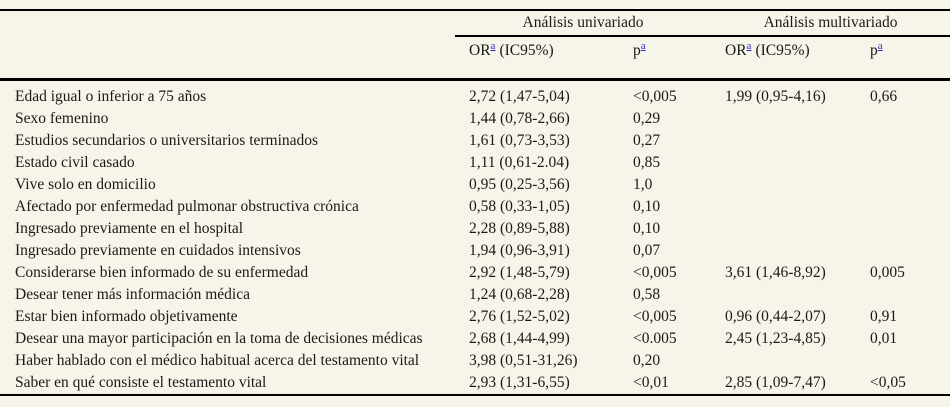  Describe the element at coordinates (830, 23) in the screenshot. I see `group-header-multivariate: Análisis multivariado` at that location.